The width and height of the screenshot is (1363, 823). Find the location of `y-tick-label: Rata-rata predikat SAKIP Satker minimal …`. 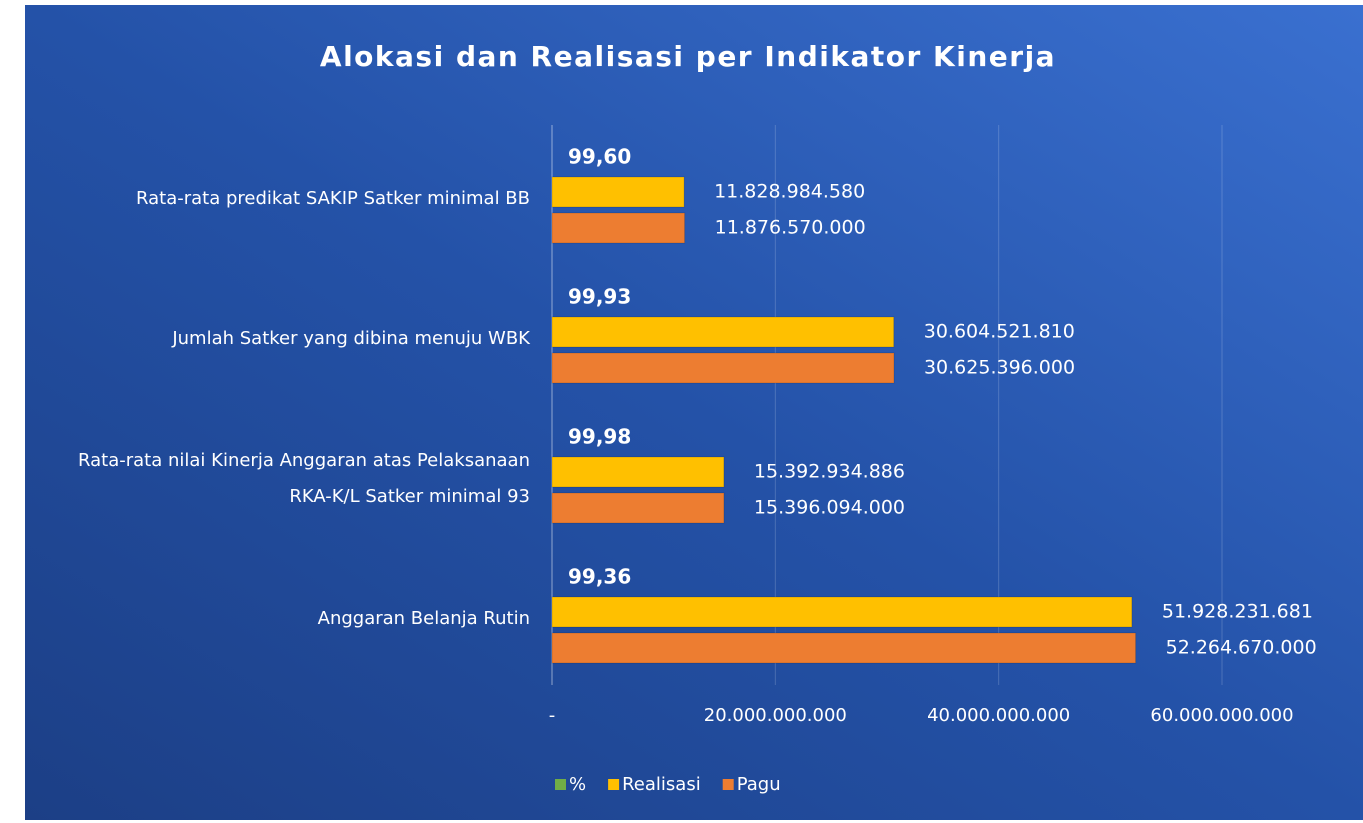

y-tick-label: Rata-rata predikat SAKIP Satker minimal … is located at coordinates (333, 198).